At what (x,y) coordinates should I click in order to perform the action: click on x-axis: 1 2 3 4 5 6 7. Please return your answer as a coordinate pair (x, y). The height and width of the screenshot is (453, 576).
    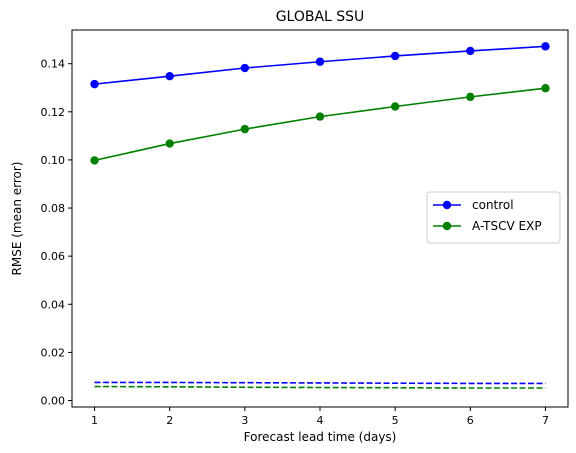
    Looking at the image, I should click on (320, 417).